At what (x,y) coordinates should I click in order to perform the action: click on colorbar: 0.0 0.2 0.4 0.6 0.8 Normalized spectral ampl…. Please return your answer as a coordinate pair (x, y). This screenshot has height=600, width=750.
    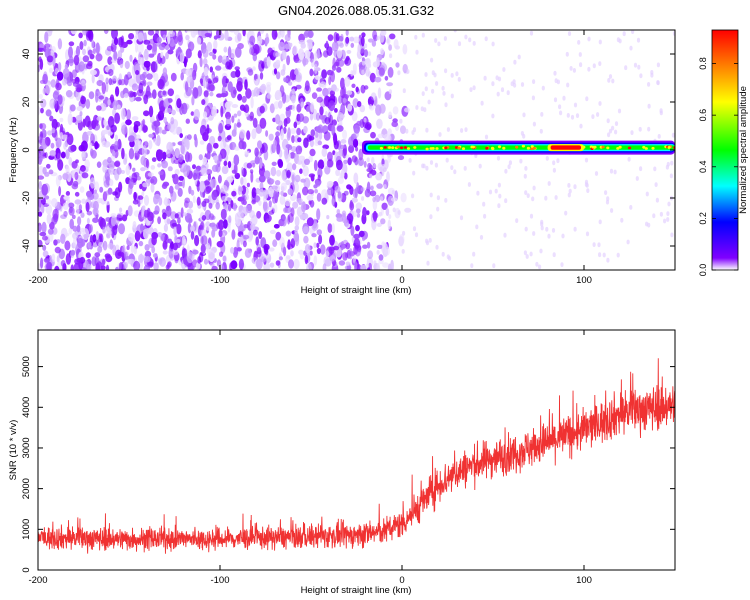
    Looking at the image, I should click on (723, 152).